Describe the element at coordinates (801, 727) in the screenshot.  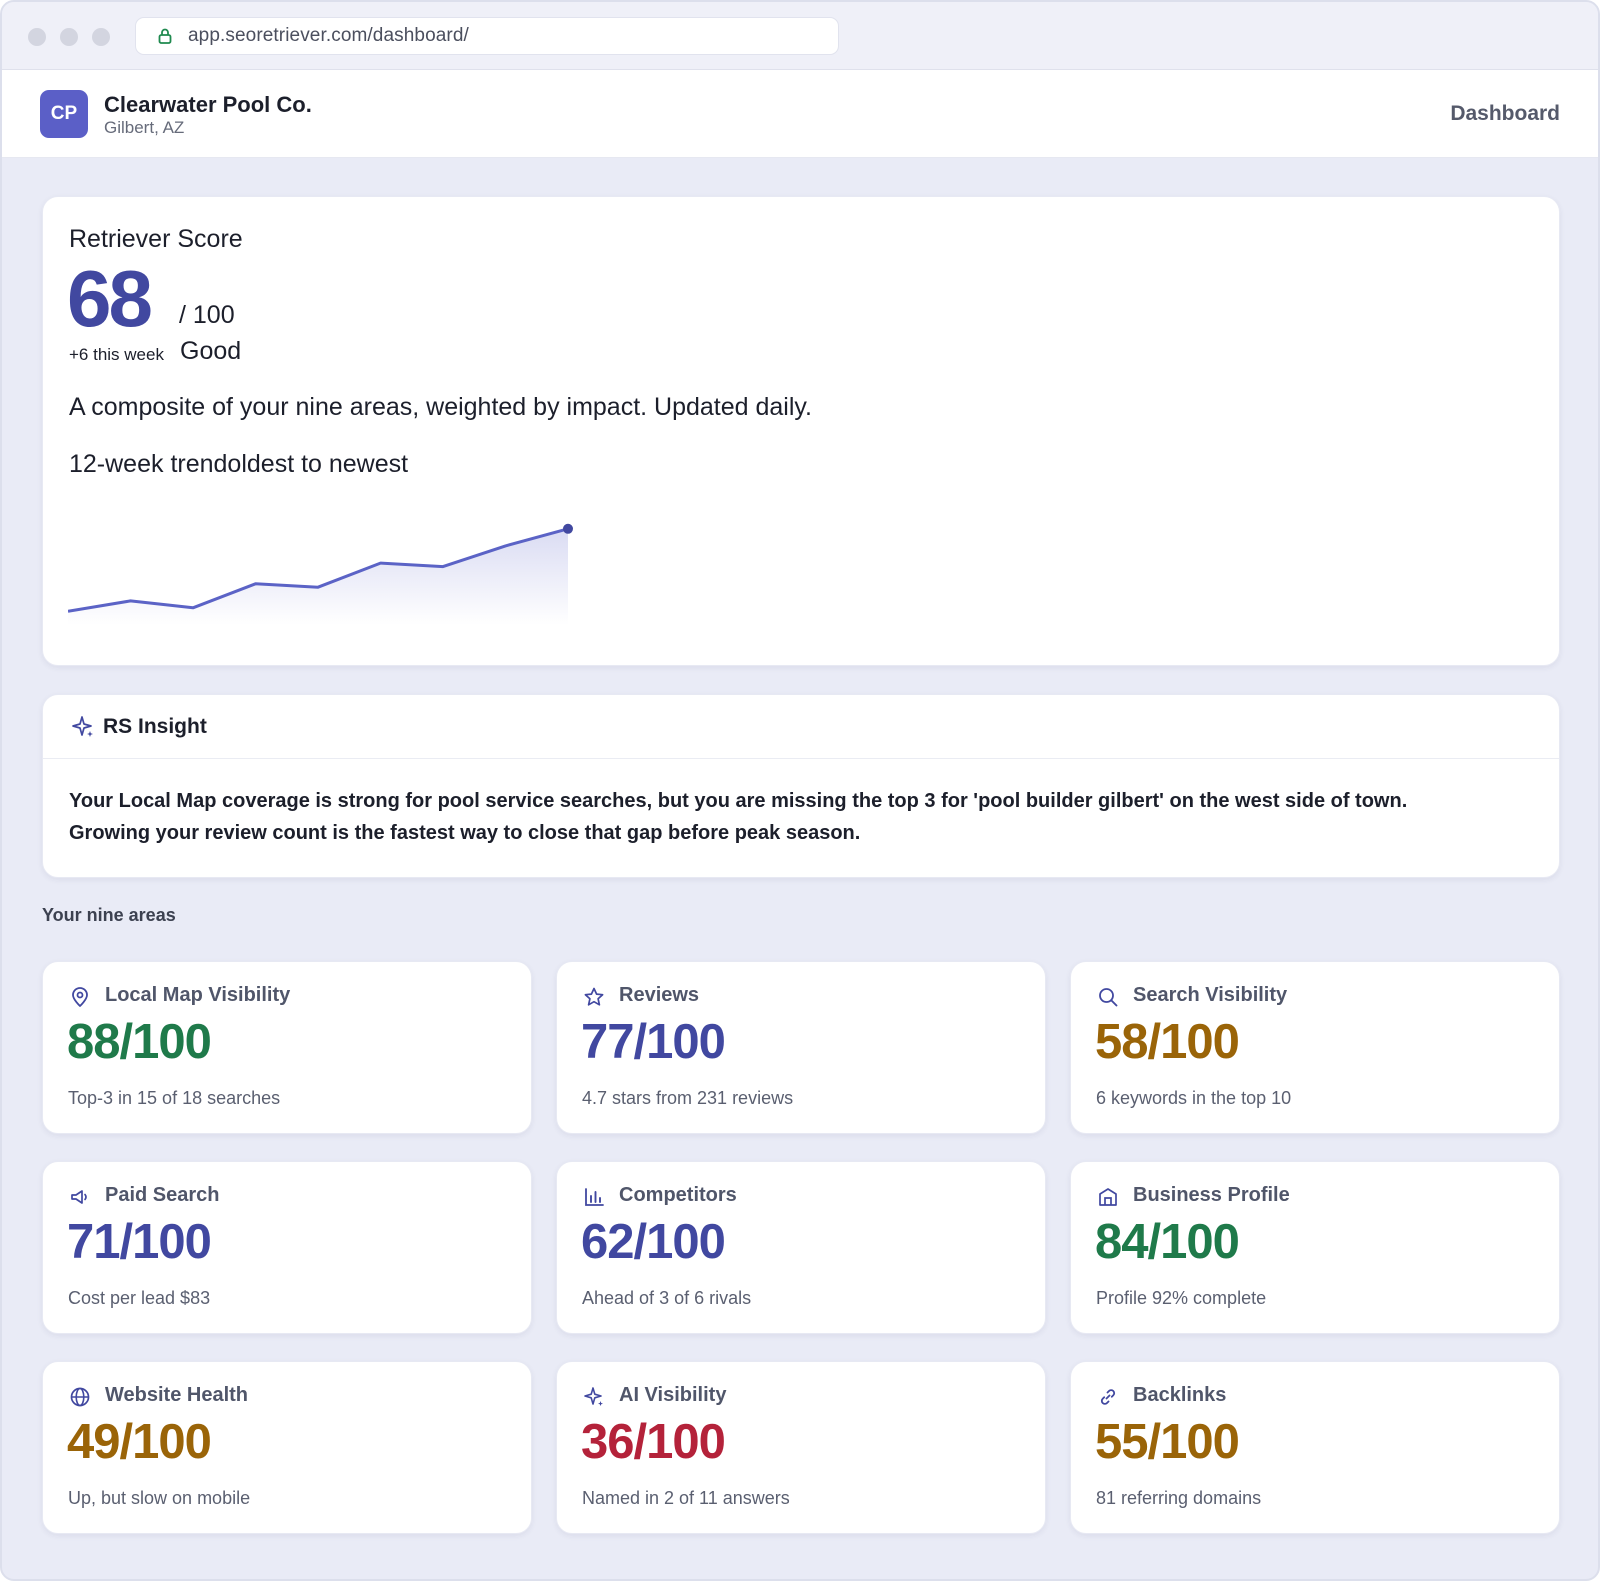
I see `insight-header: RS Insight` at that location.